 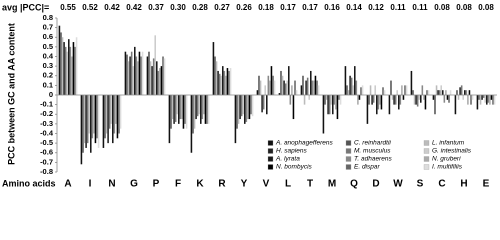 What do you see at coordinates (452, 151) in the screenshot?
I see `legend-label: G. intestinalis` at bounding box center [452, 151].